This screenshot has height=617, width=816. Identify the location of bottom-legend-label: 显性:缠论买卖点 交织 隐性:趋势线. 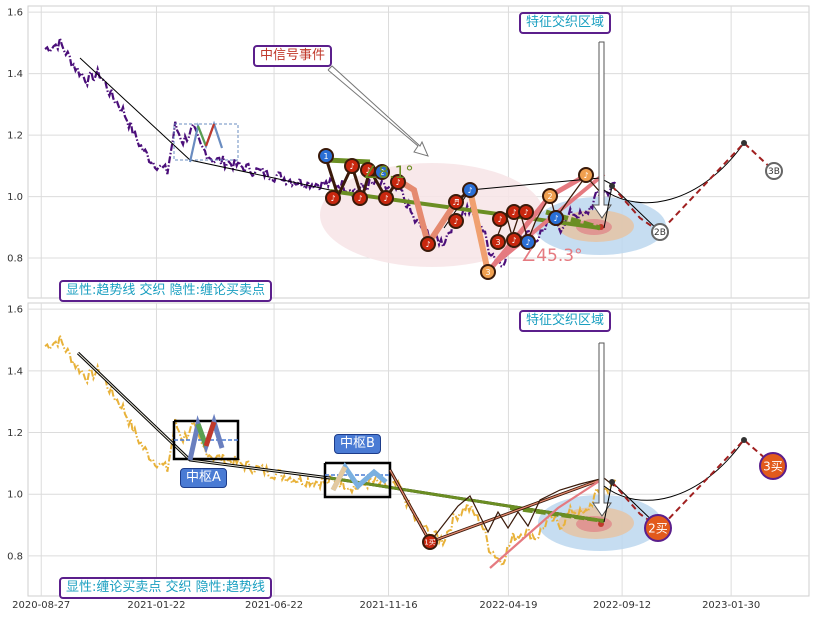
(166, 588).